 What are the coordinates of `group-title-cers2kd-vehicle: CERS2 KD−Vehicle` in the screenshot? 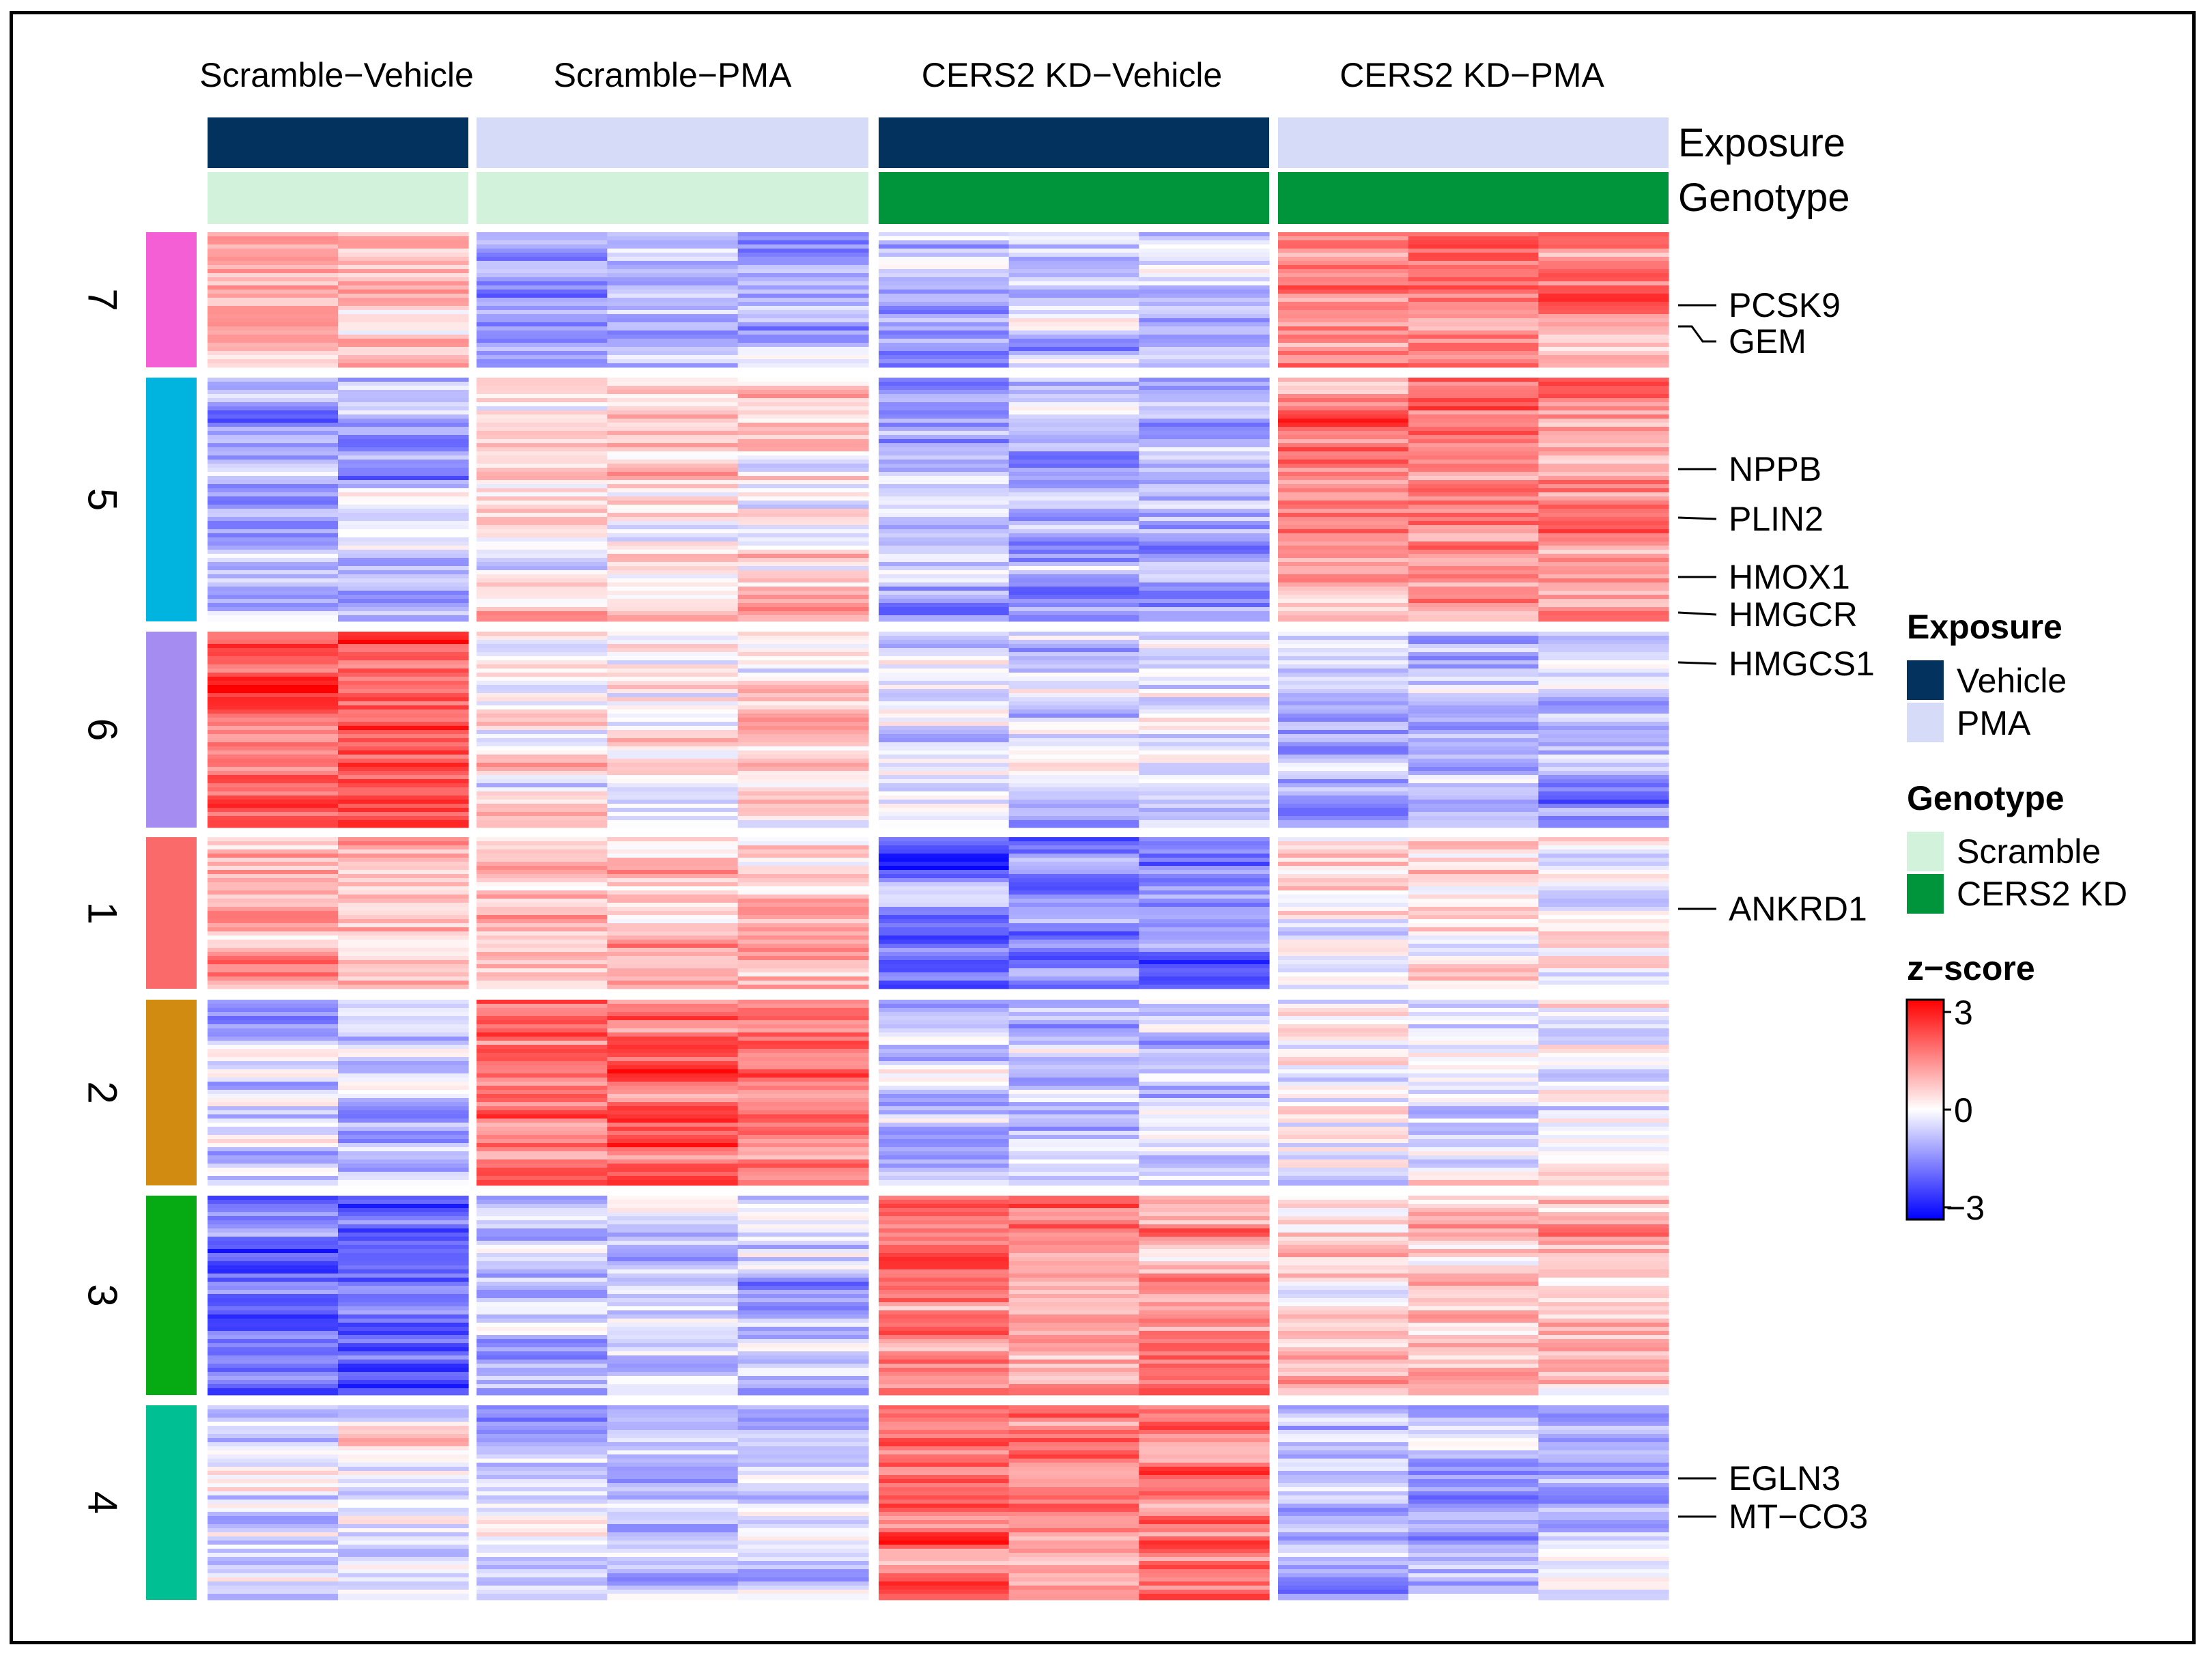 It's located at (1072, 75).